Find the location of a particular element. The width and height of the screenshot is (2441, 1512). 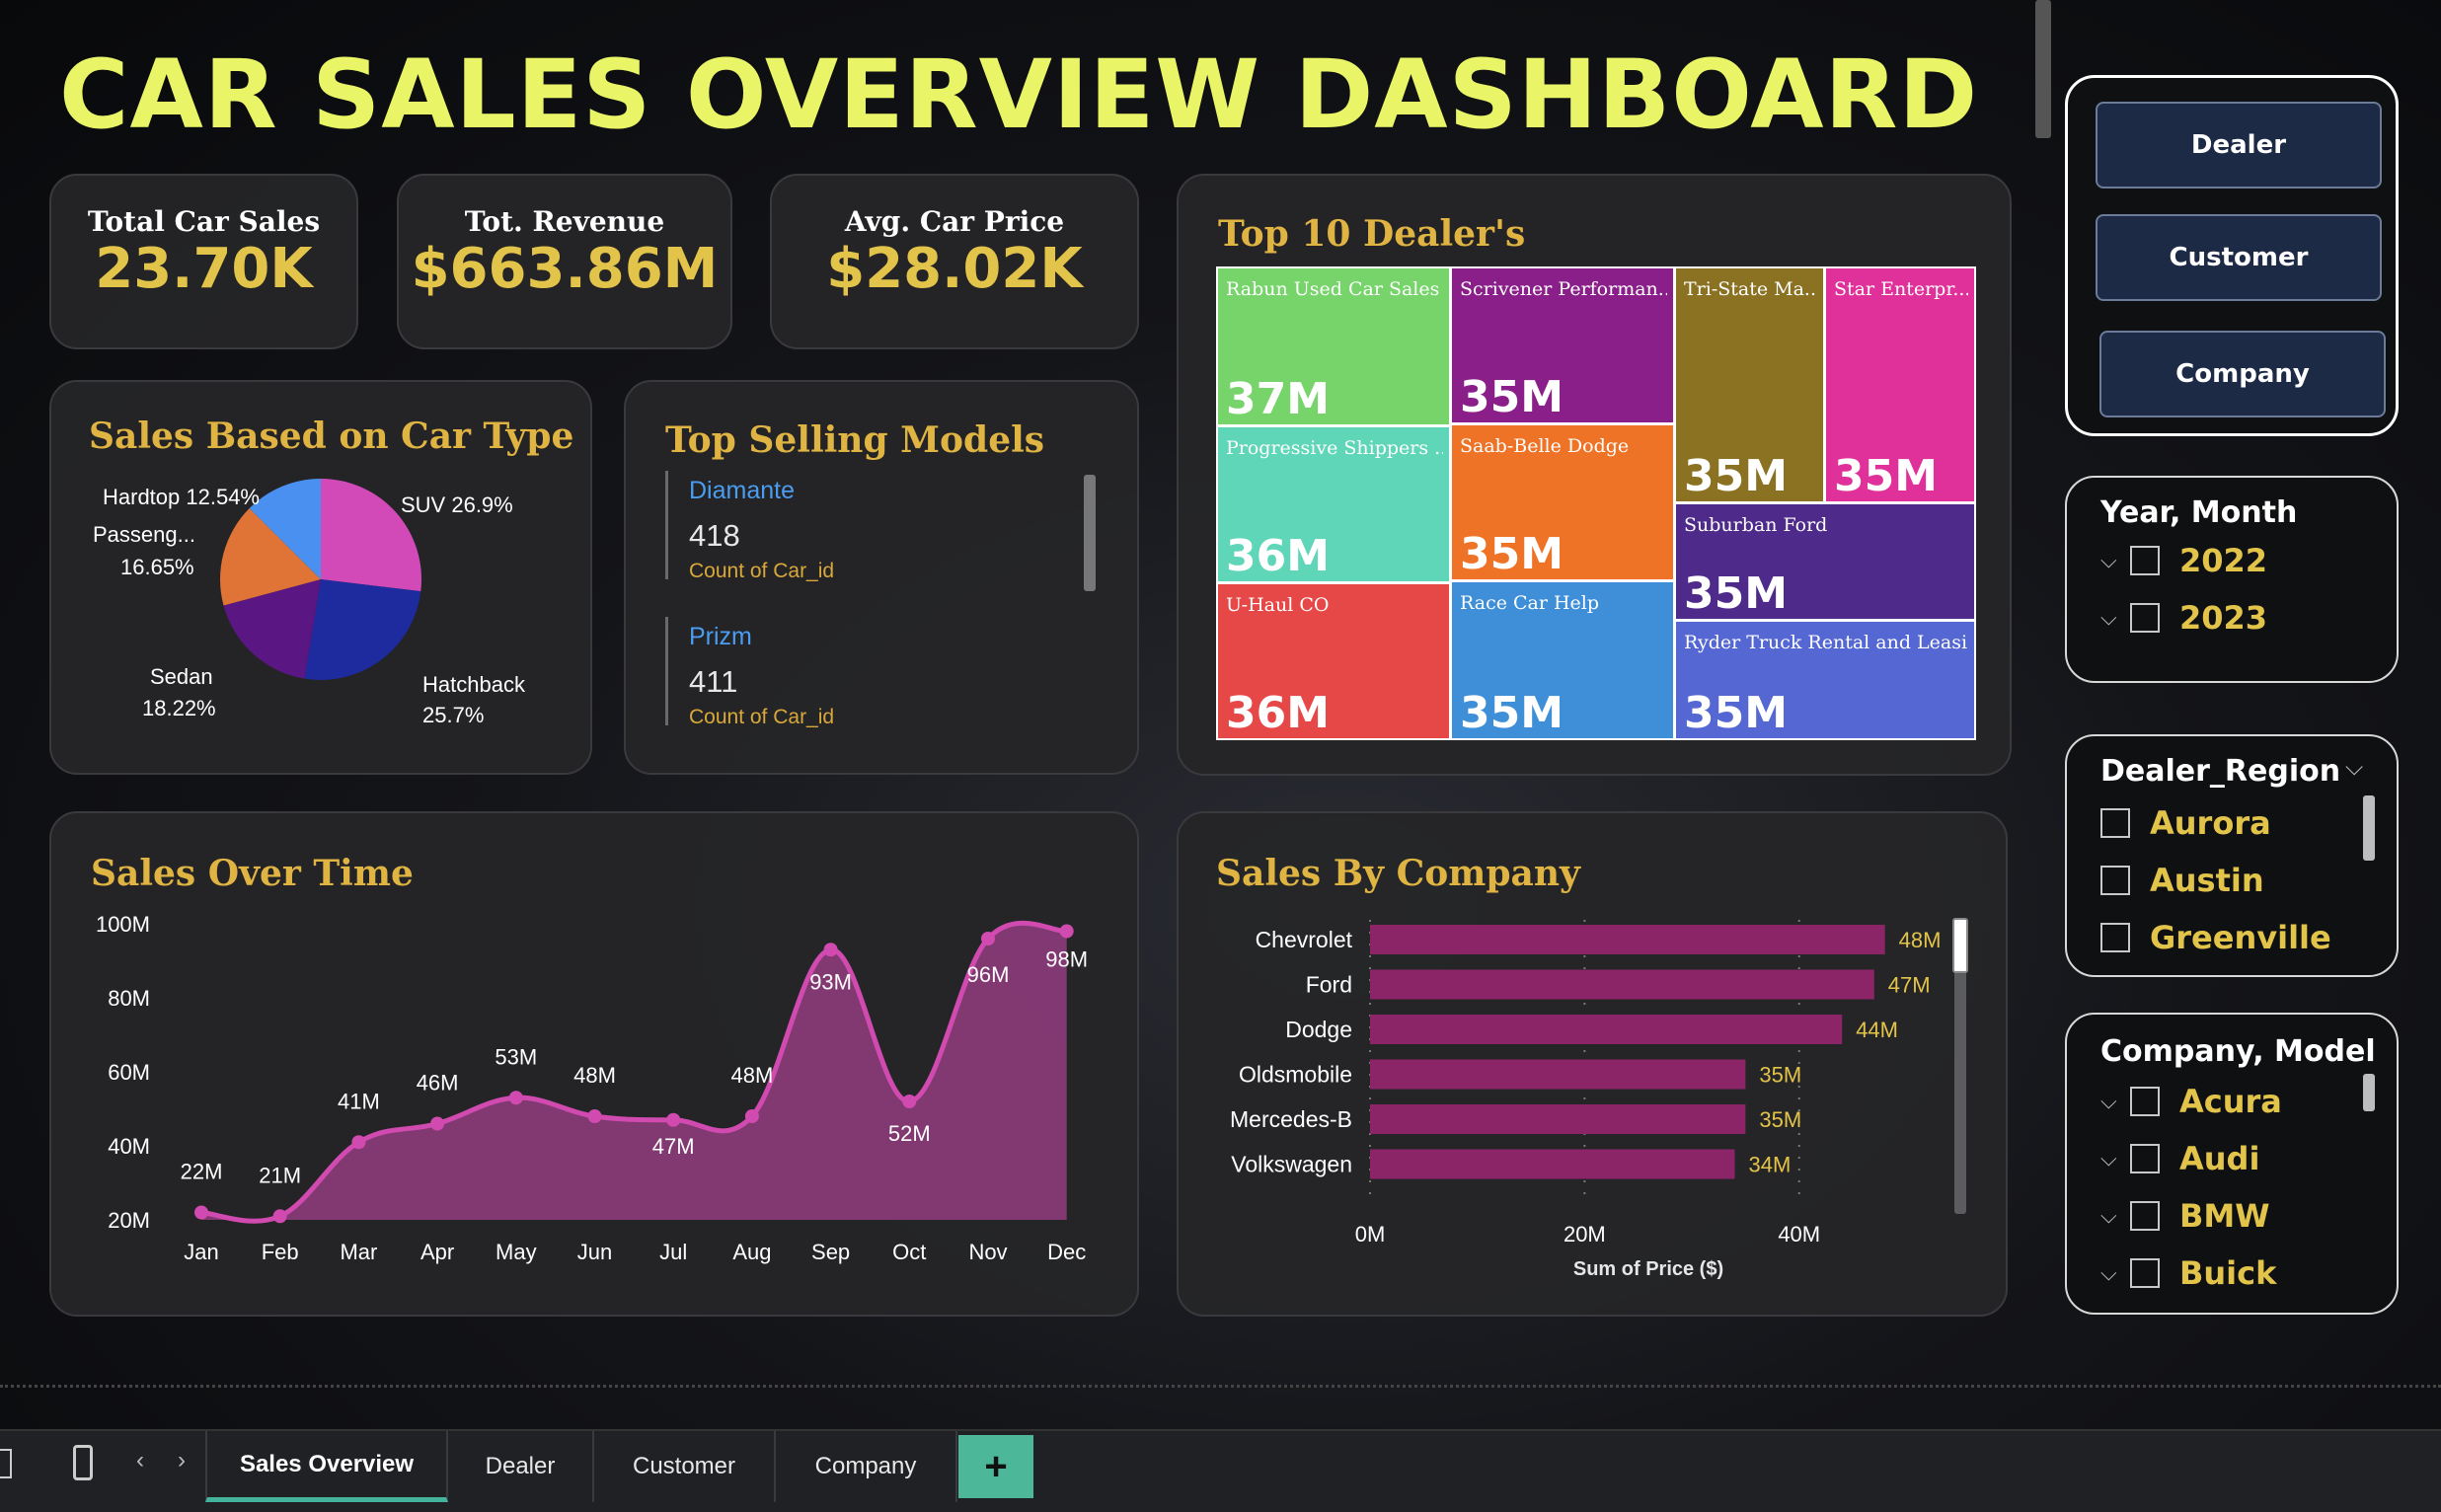

pie-label-sedan: Sedan is located at coordinates (182, 677).